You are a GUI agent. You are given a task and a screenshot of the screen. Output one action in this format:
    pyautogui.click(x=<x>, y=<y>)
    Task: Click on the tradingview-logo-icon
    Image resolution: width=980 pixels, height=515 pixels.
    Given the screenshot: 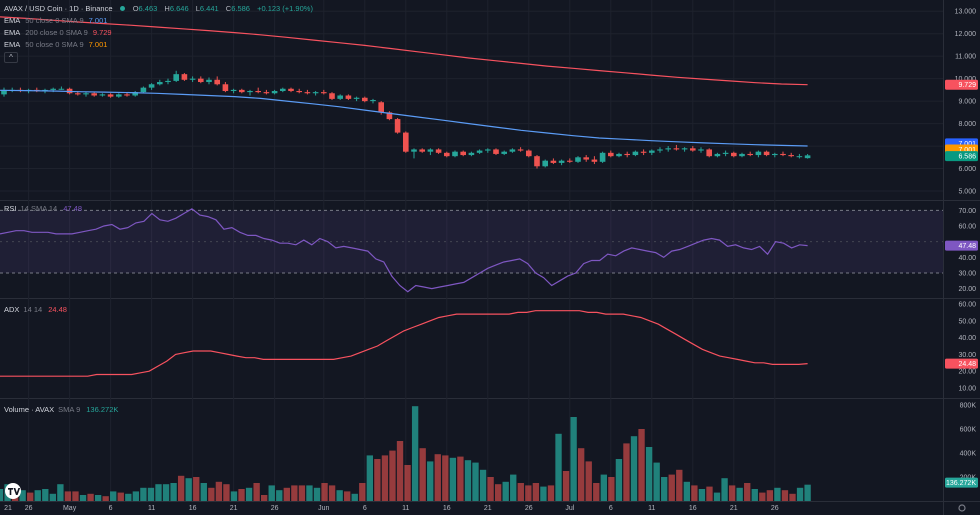 What is the action you would take?
    pyautogui.click(x=14, y=491)
    